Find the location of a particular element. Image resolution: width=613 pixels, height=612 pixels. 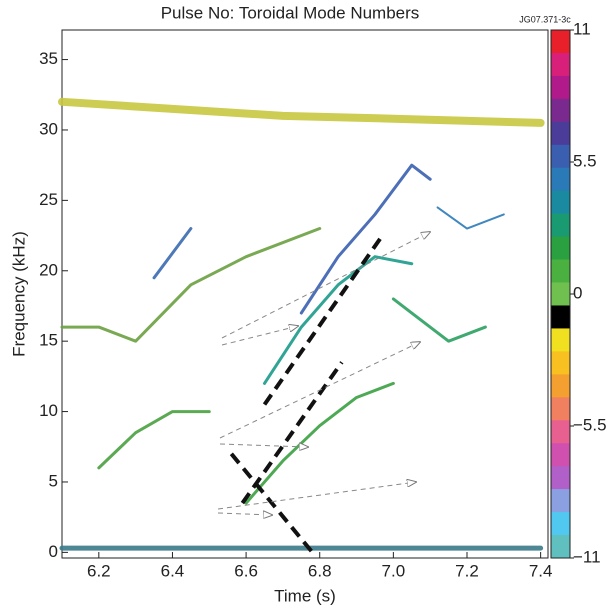

x-tick-label: 6.4 is located at coordinates (173, 570).